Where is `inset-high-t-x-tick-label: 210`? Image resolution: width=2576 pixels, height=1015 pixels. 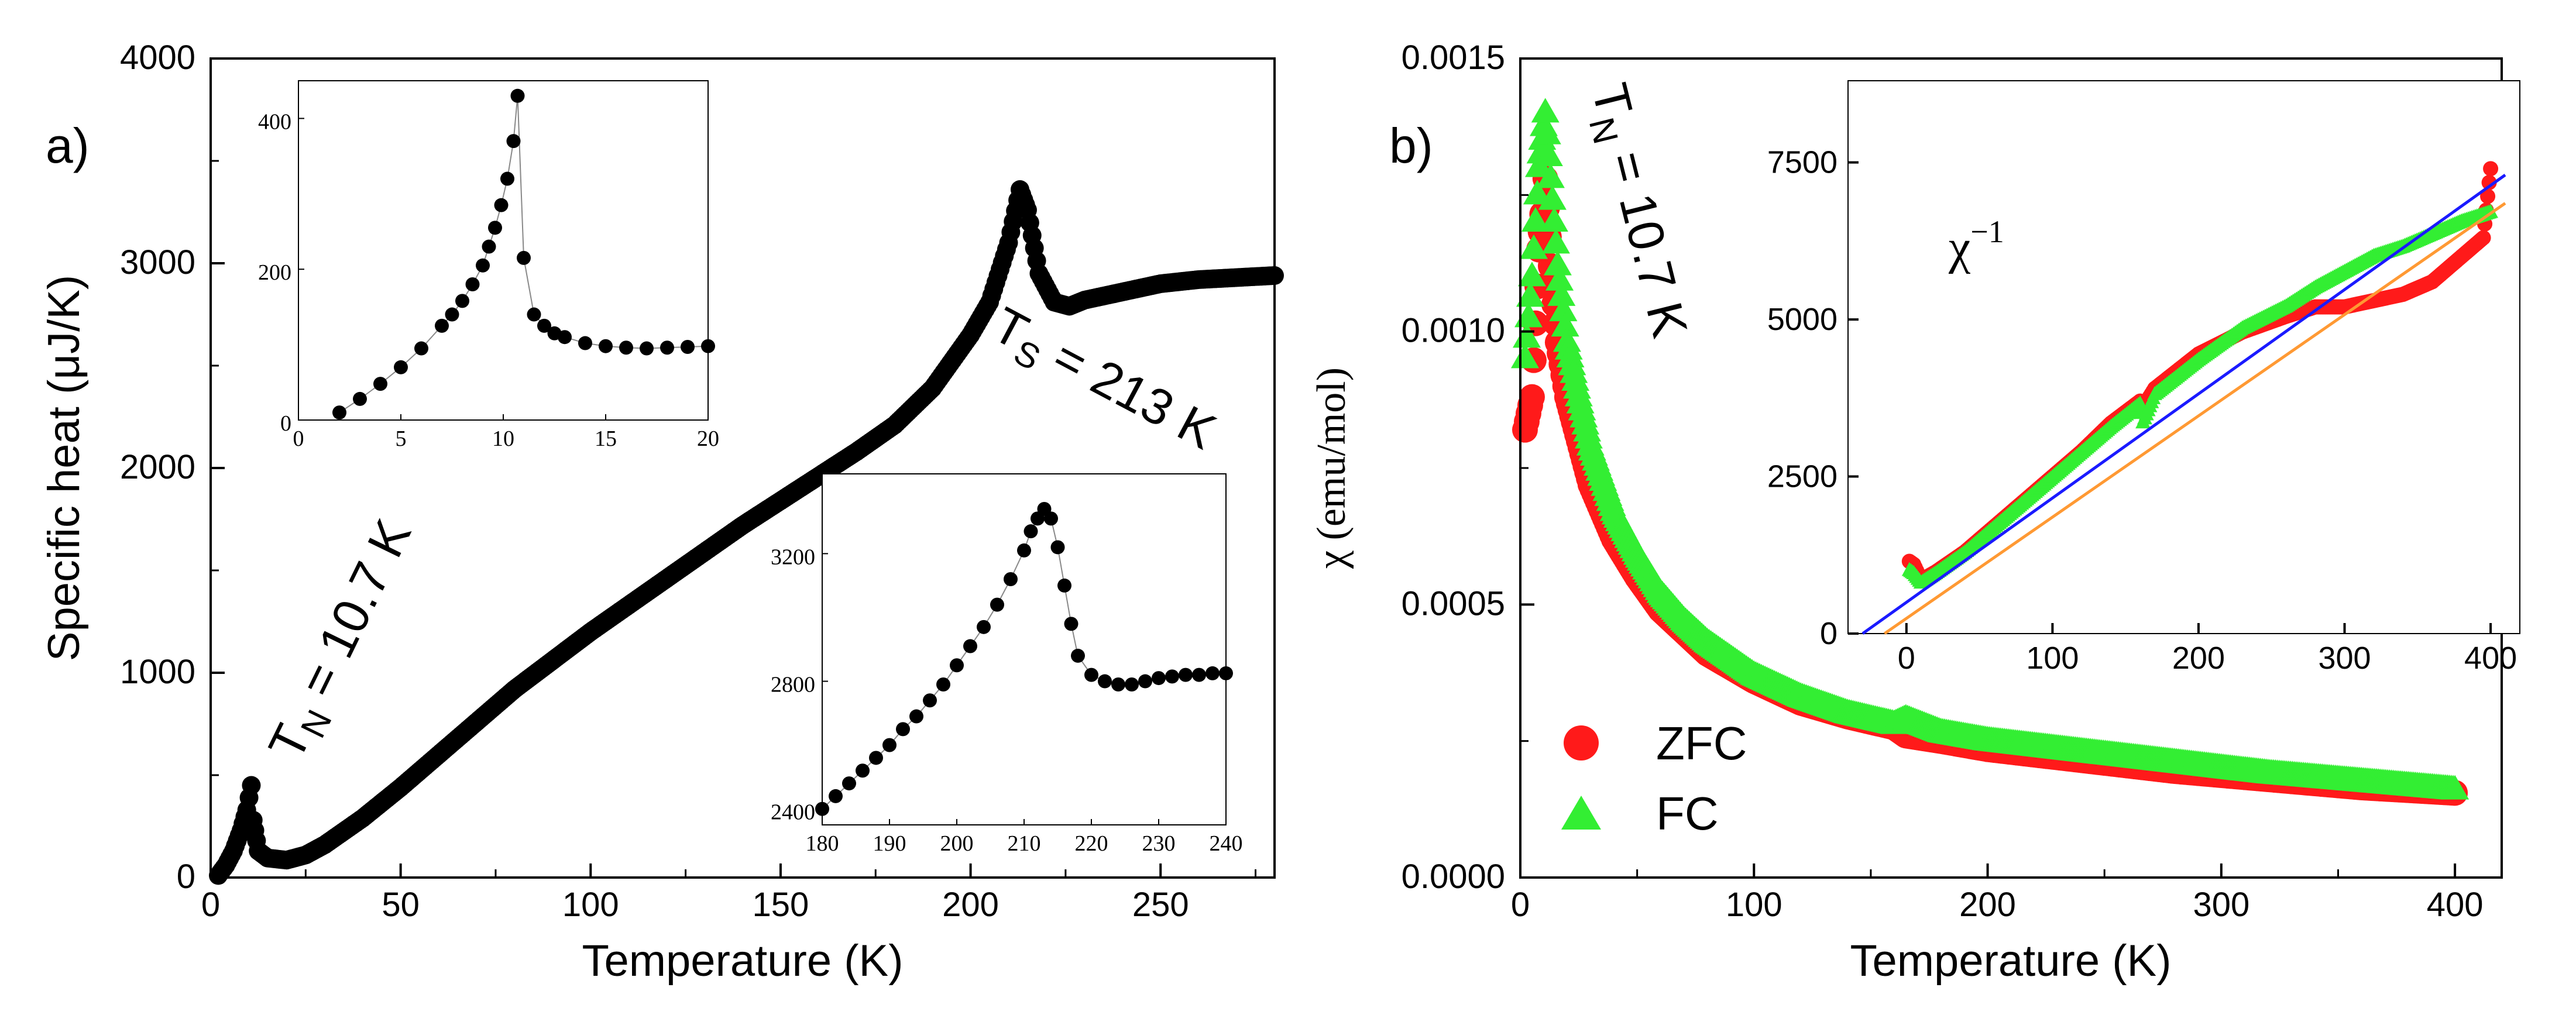 inset-high-t-x-tick-label: 210 is located at coordinates (1024, 844).